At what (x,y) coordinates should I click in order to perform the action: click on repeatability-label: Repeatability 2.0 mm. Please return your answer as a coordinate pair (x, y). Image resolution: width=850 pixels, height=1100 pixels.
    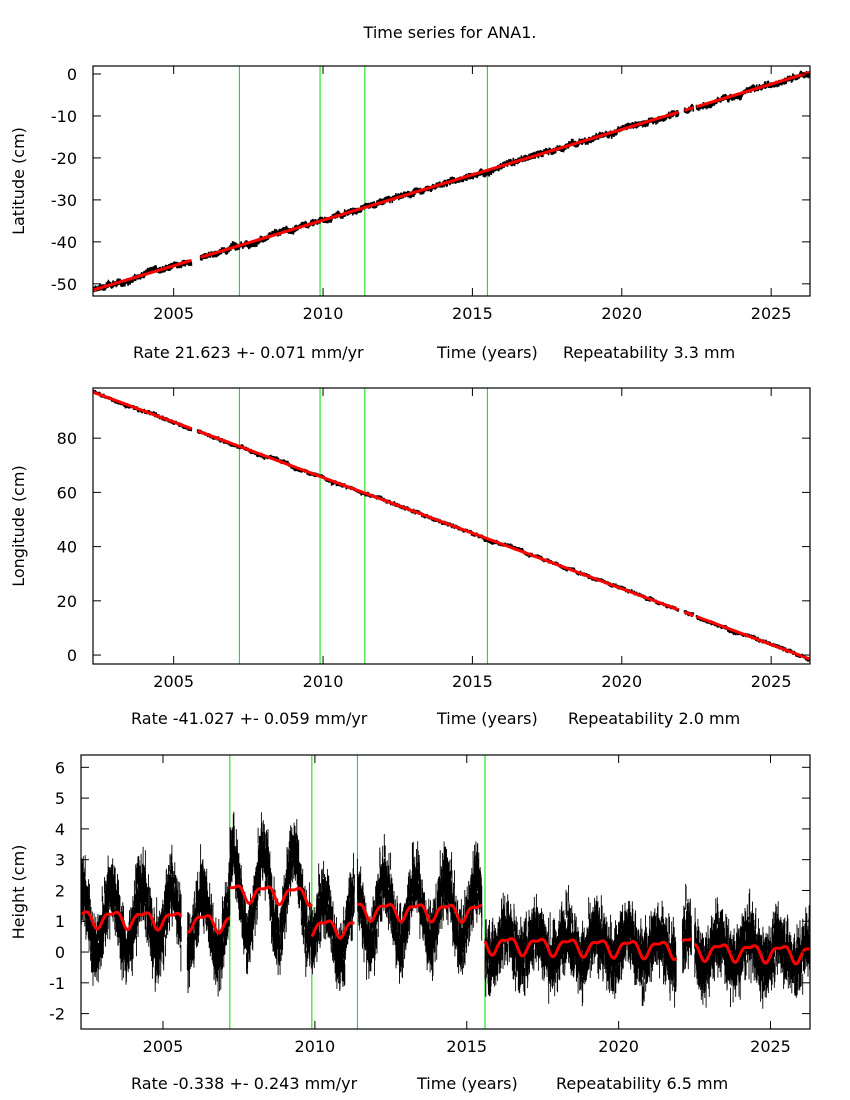
    Looking at the image, I should click on (654, 718).